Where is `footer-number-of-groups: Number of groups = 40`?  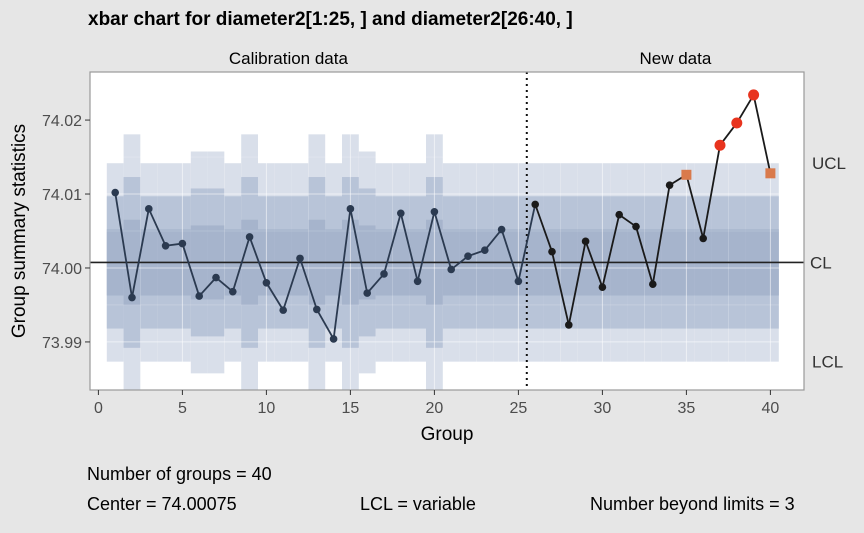 footer-number-of-groups: Number of groups = 40 is located at coordinates (179, 474).